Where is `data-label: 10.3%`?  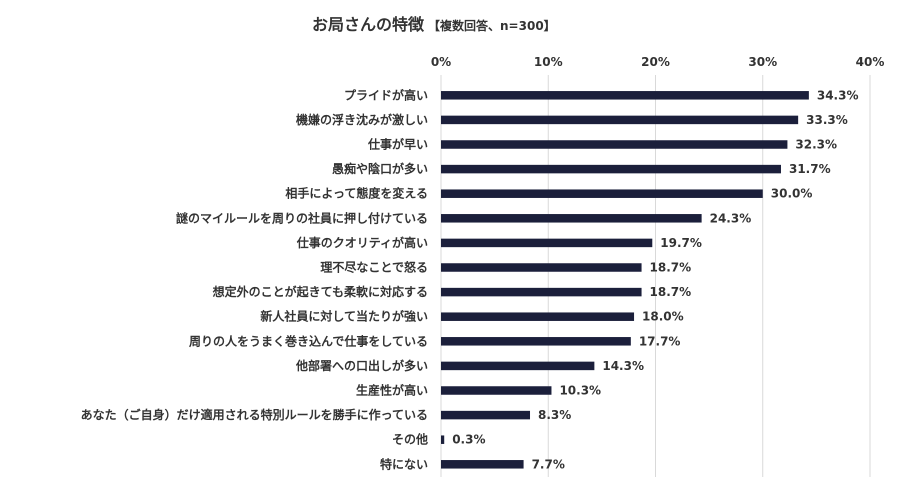 data-label: 10.3% is located at coordinates (580, 391).